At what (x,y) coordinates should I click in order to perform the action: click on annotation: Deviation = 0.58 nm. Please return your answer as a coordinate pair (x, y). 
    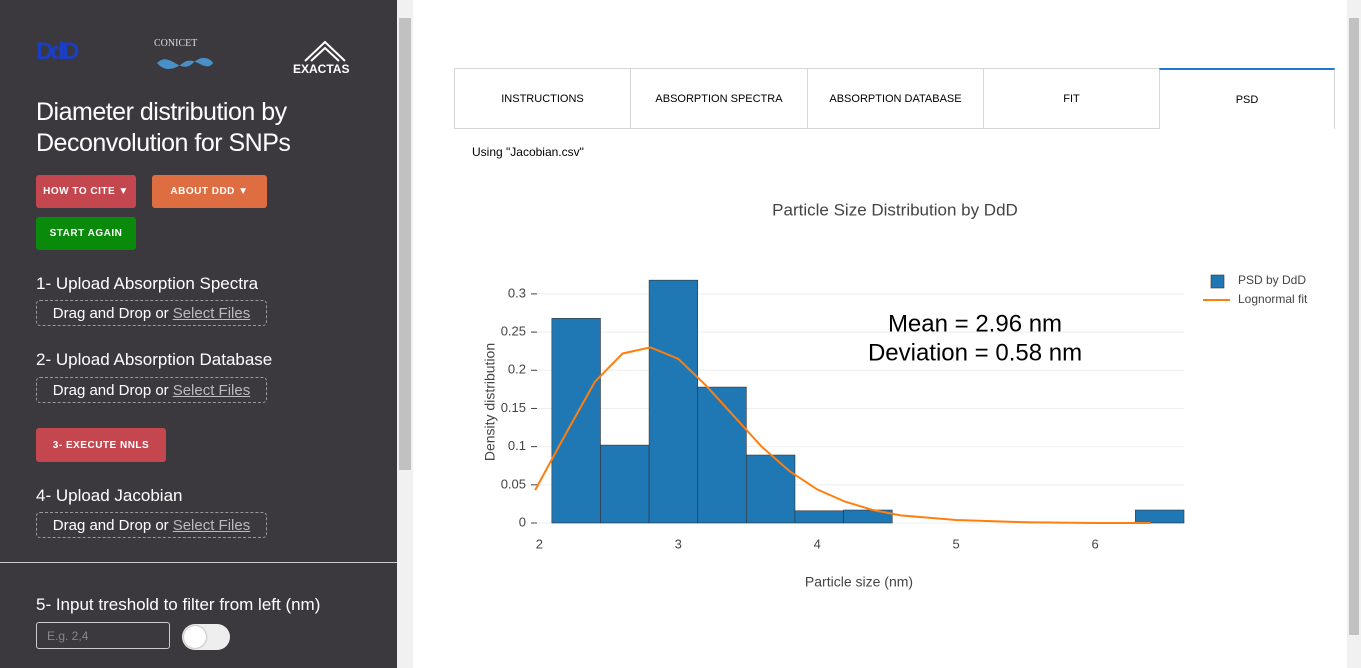
    Looking at the image, I should click on (975, 352).